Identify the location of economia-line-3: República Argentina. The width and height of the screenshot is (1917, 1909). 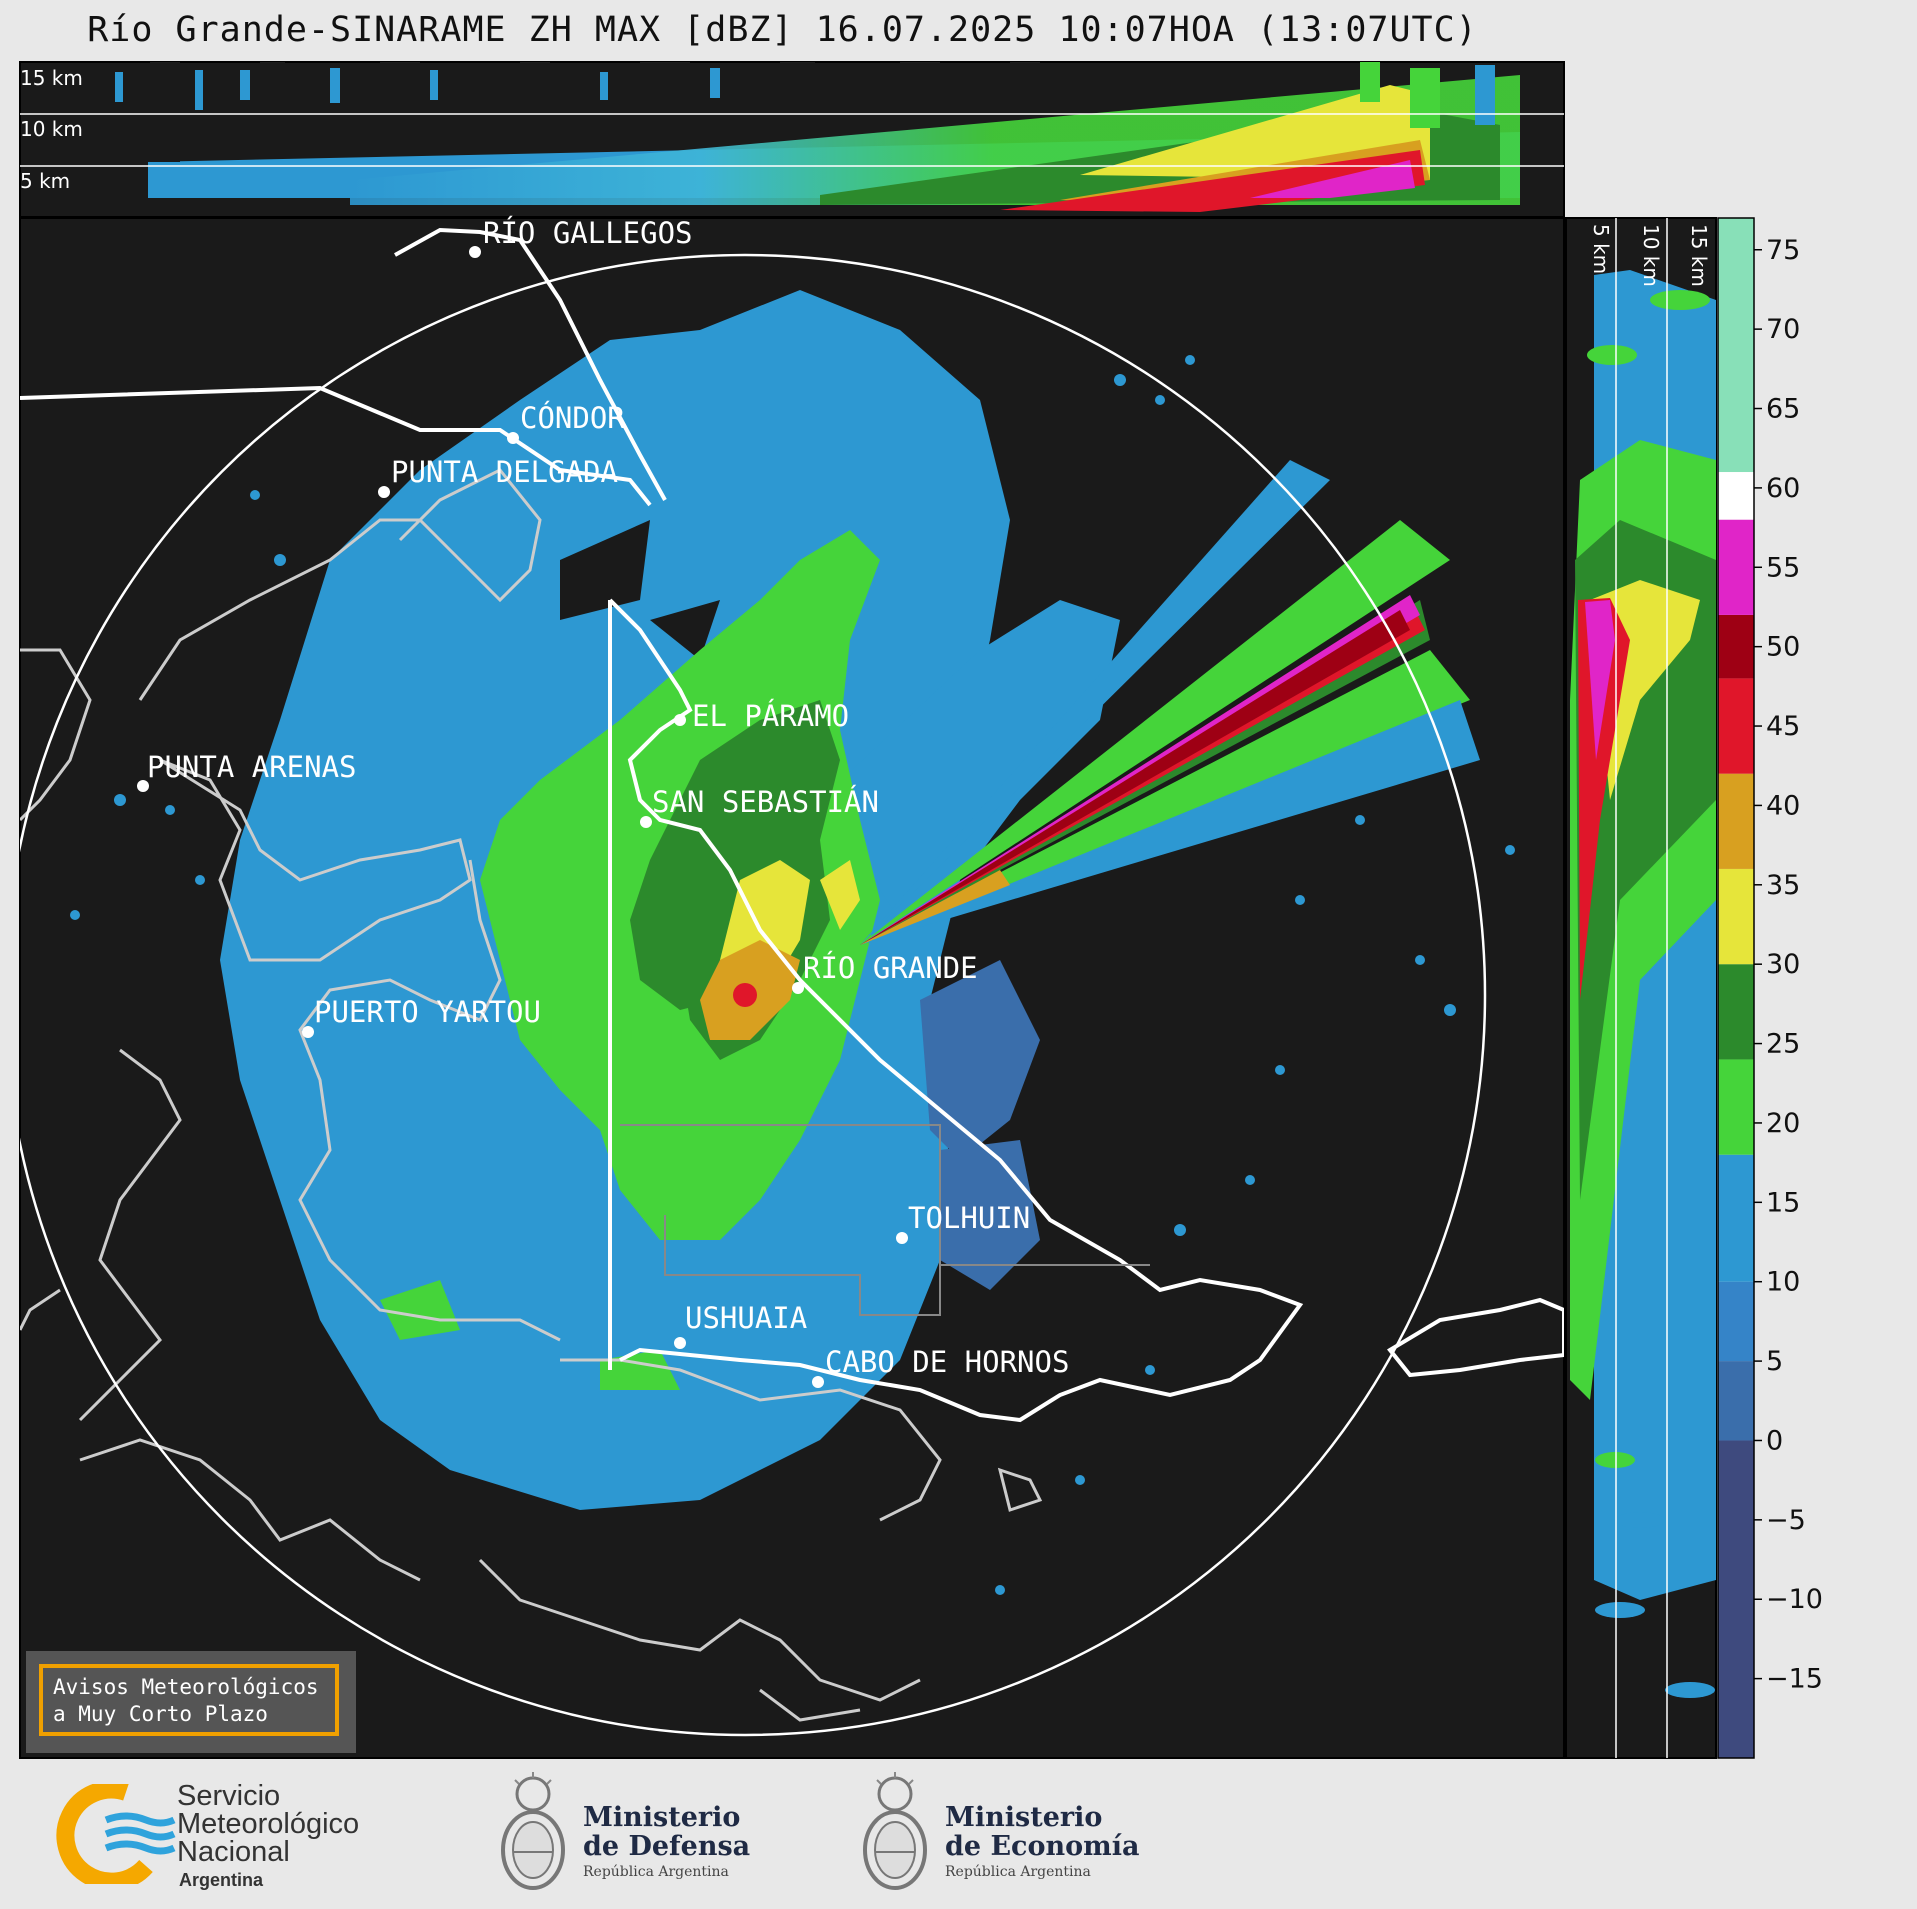
(1018, 1872).